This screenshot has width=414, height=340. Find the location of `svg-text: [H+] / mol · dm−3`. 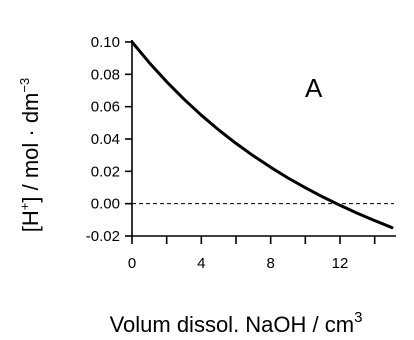

svg-text: [H+] / mol · dm−3 is located at coordinates (30, 155).